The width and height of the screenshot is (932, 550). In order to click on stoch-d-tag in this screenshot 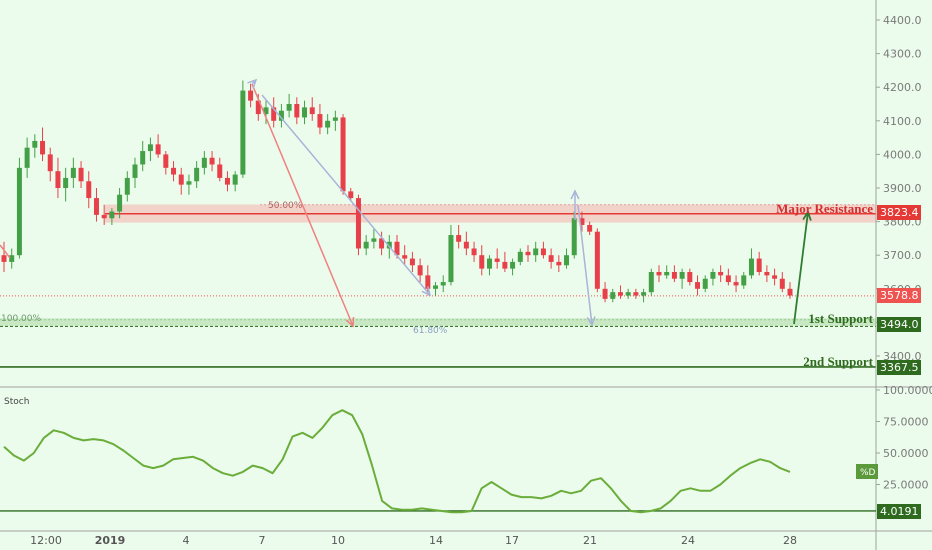, I will do `click(867, 471)`.